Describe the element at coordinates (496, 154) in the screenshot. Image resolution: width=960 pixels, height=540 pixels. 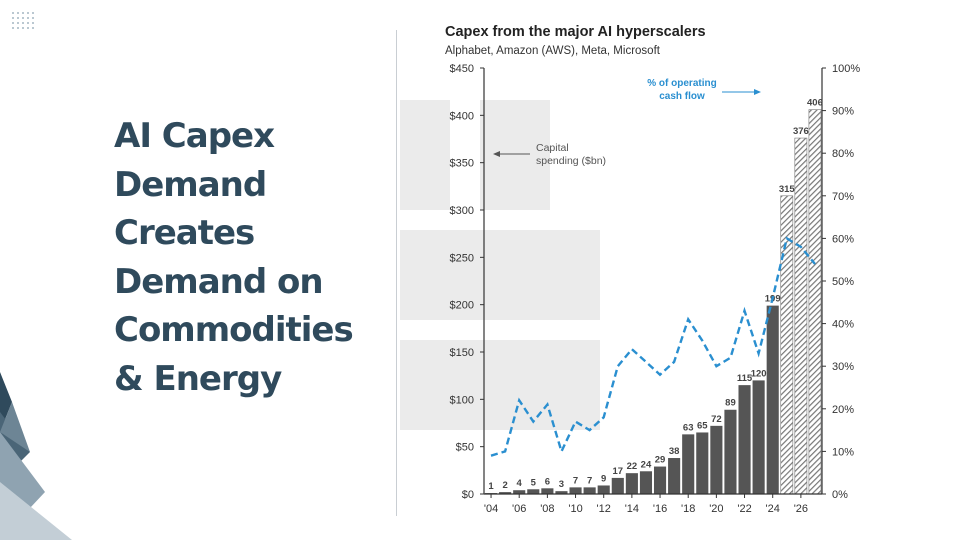
I see `capital-arrowhead` at that location.